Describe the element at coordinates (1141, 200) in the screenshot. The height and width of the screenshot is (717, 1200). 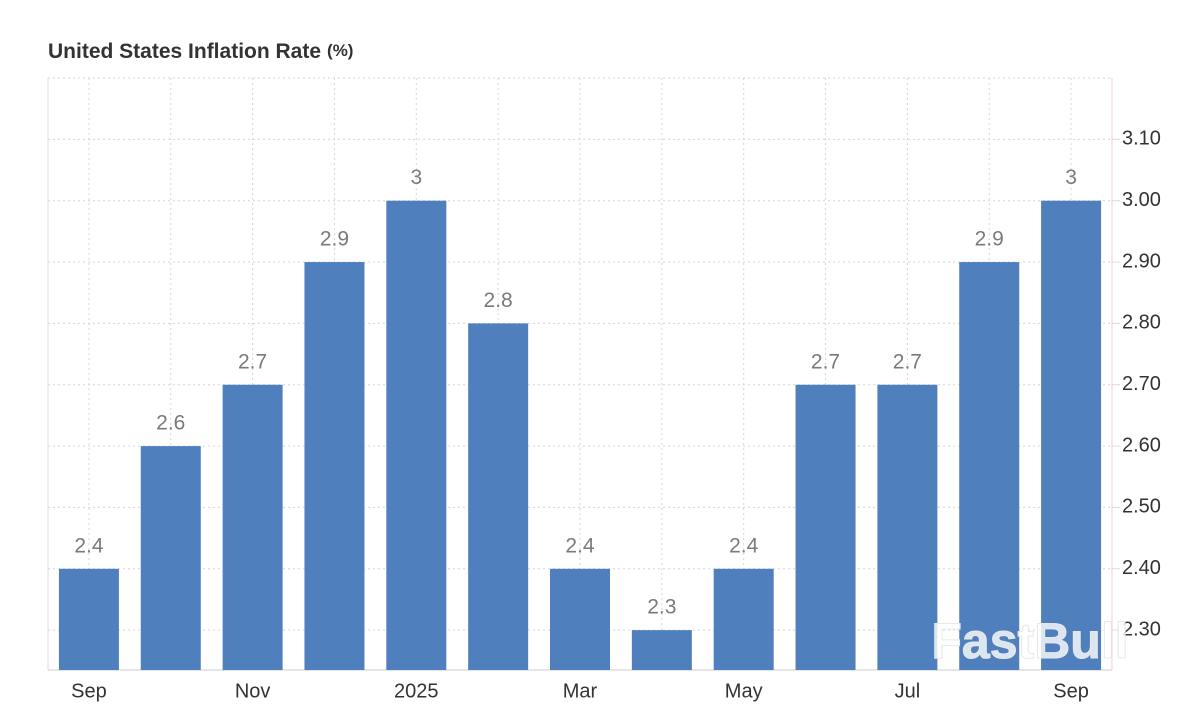
I see `y-tick-label: 3.00` at that location.